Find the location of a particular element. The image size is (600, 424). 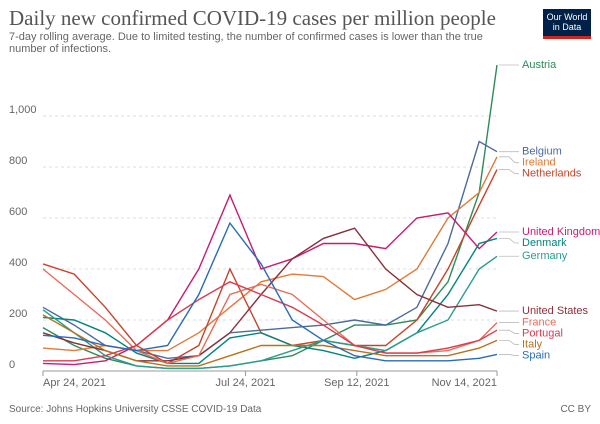

legend-label: United Kingdom is located at coordinates (561, 232).